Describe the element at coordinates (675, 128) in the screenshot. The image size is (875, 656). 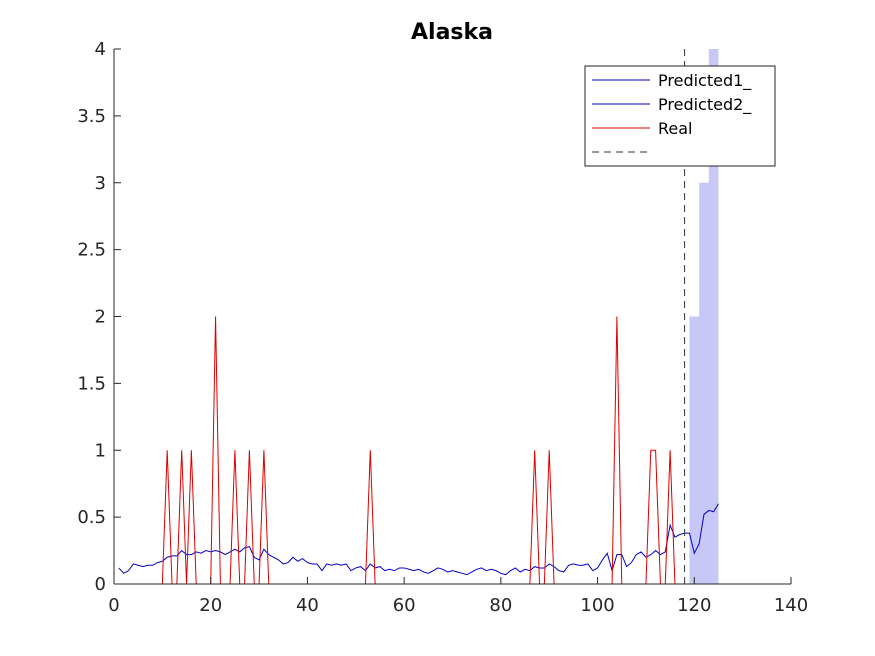
I see `legend-label-real: Real` at that location.